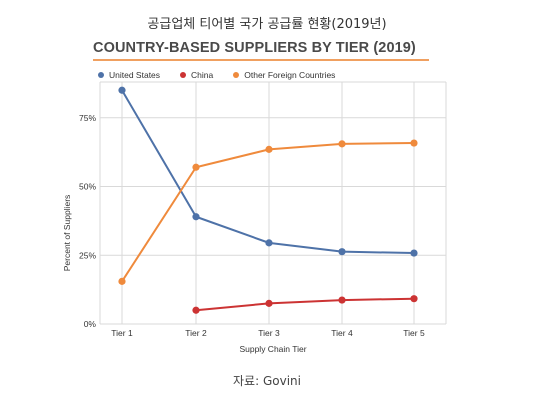  I want to click on legend-item-china: China, so click(196, 75).